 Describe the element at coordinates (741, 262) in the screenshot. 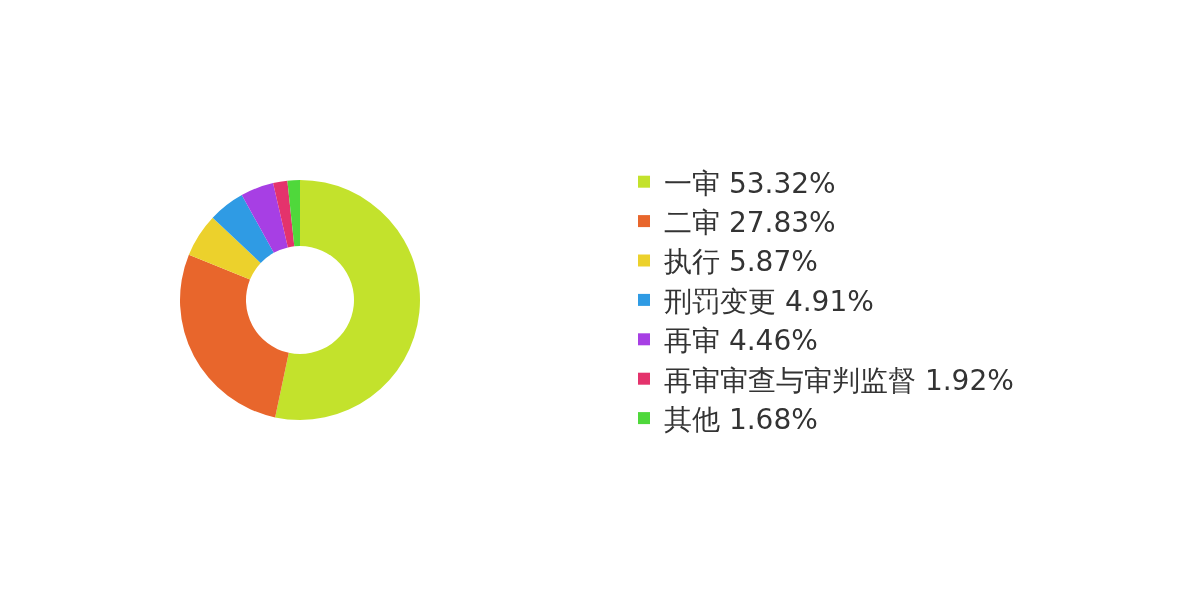

I see `legend-label: 执行 5.87%` at that location.